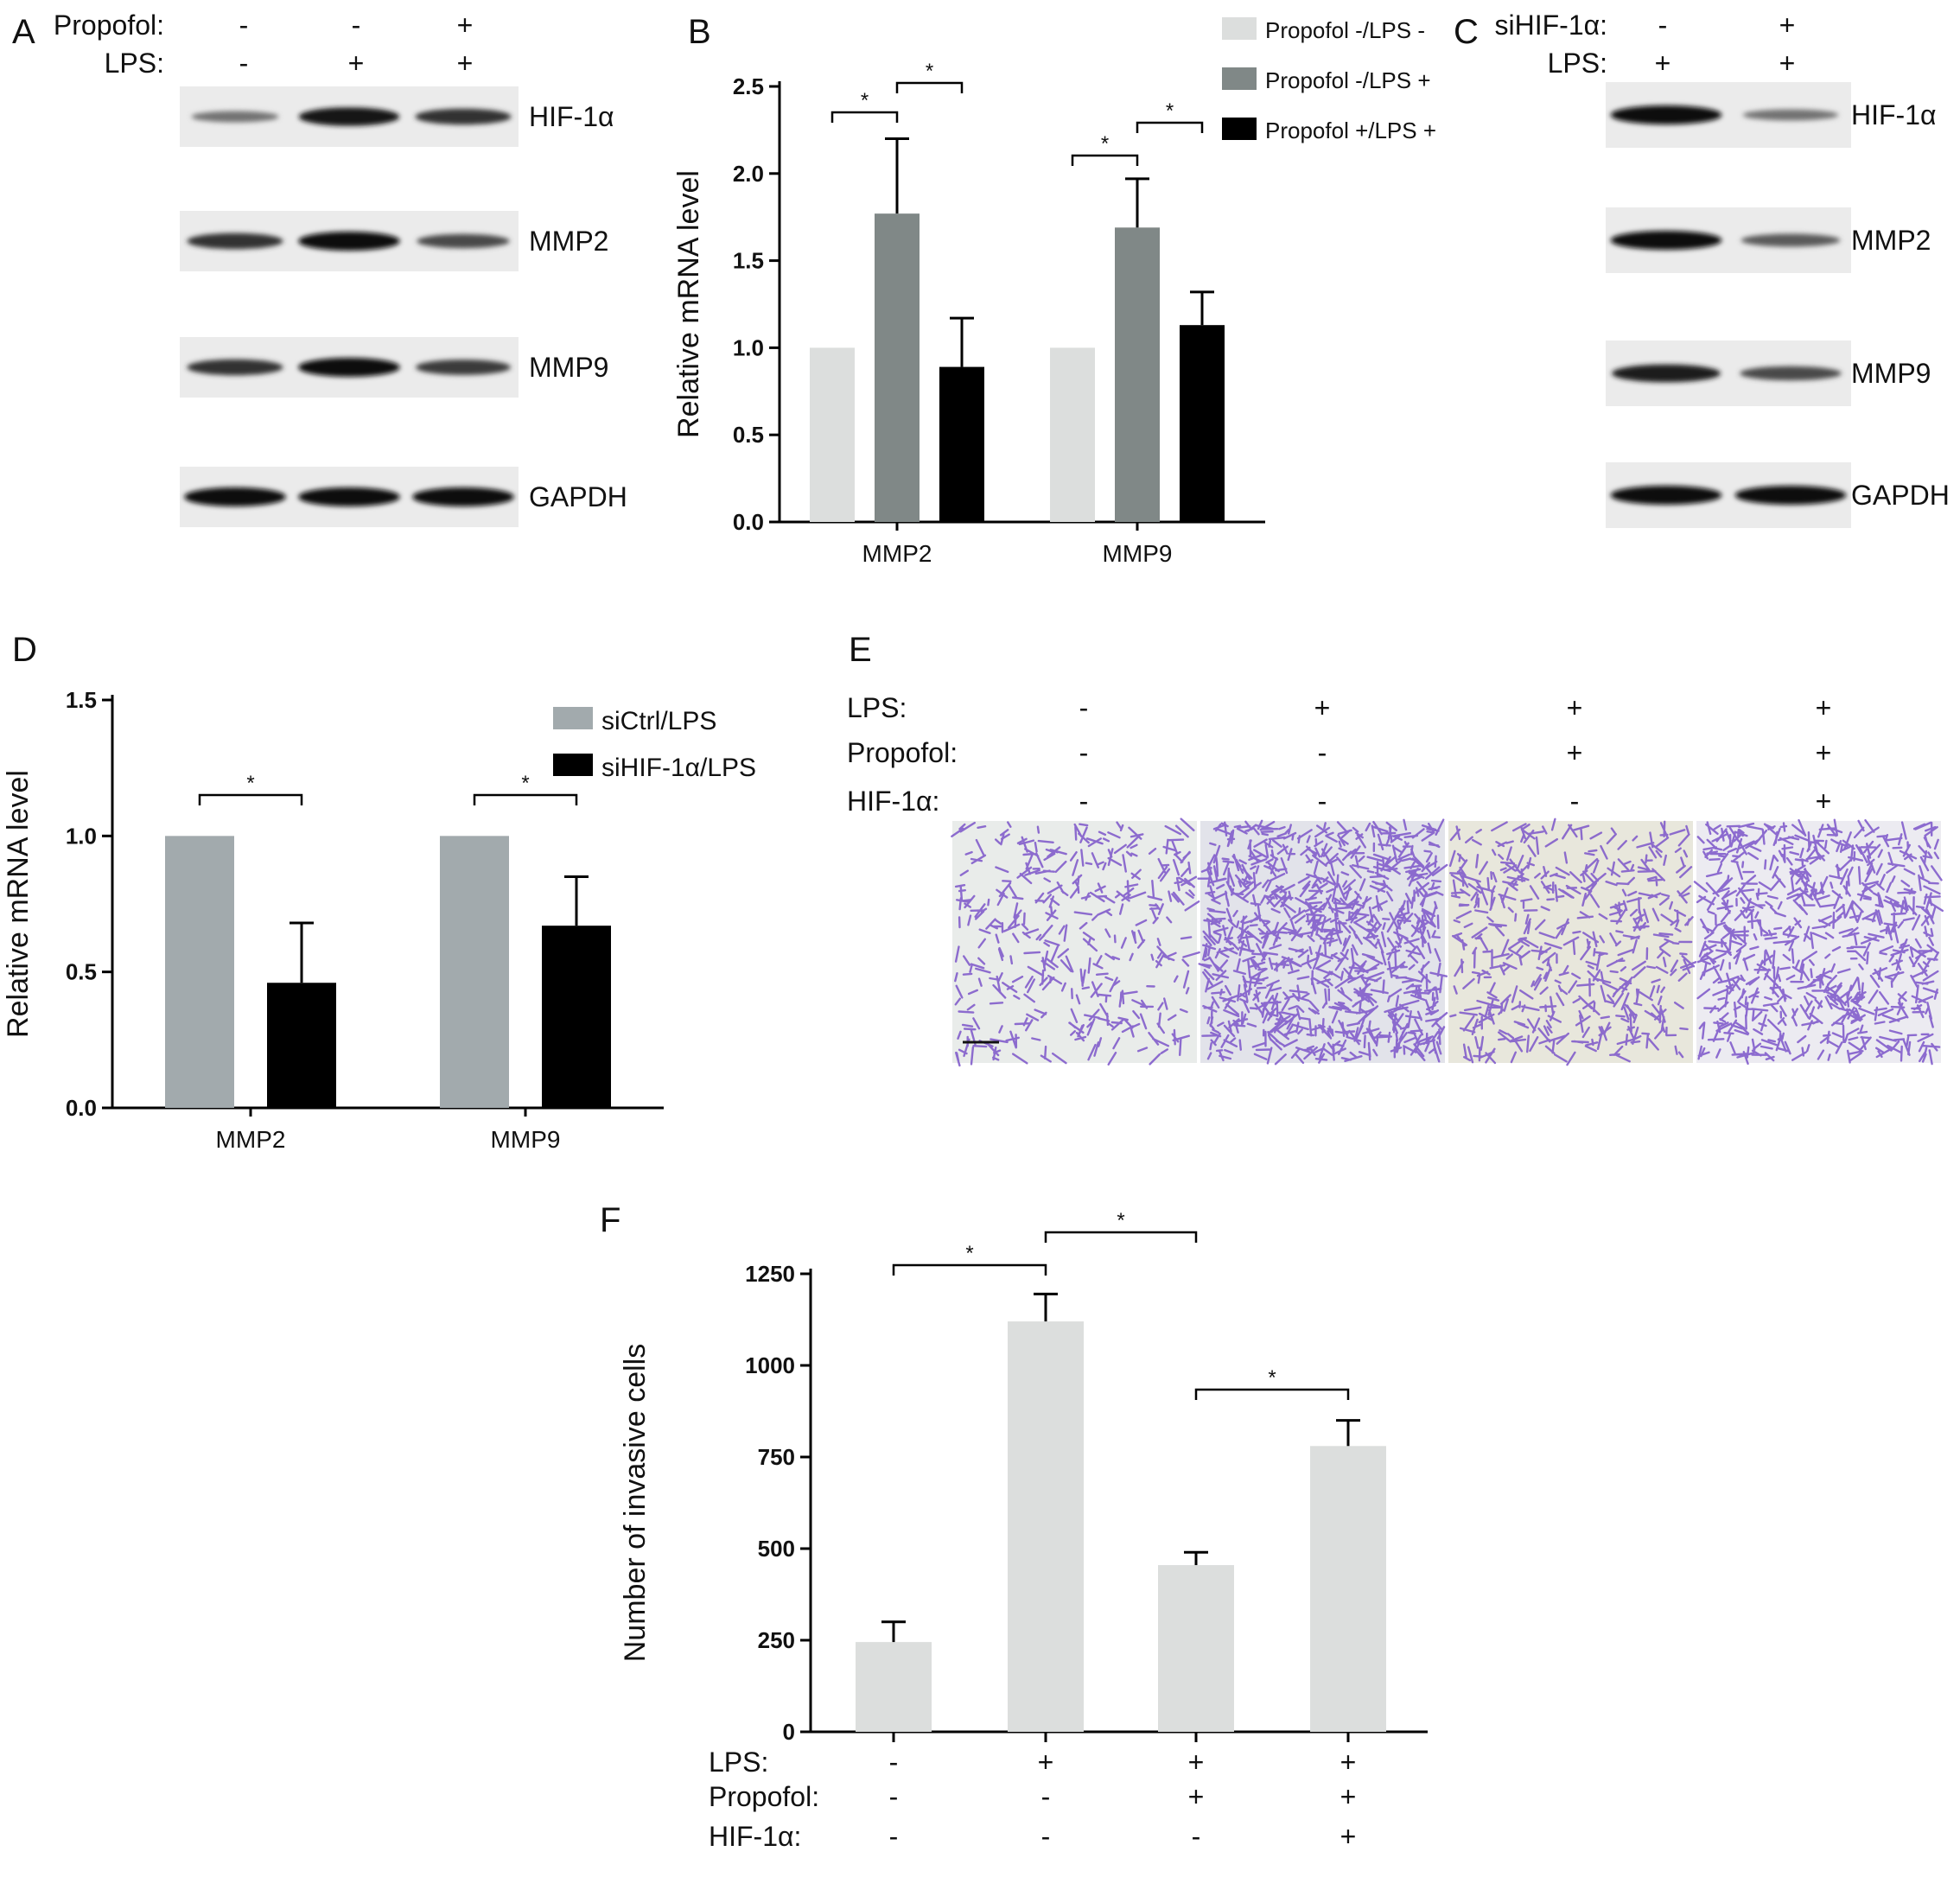 The height and width of the screenshot is (1877, 1960). Describe the element at coordinates (748, 347) in the screenshot. I see `y-tick-label: 1.0` at that location.